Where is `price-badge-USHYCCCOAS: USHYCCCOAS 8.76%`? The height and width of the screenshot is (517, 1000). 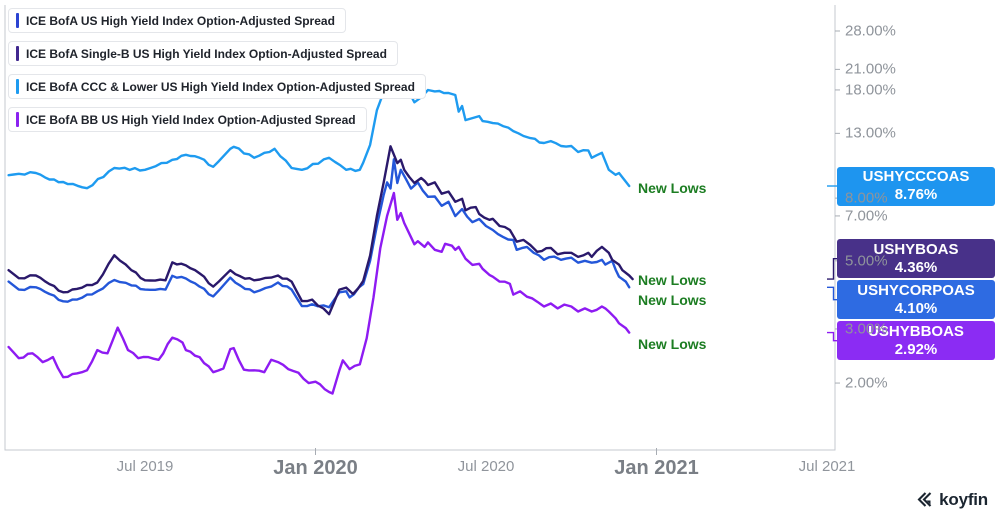 price-badge-USHYCCCOAS: USHYCCCOAS 8.76% is located at coordinates (916, 186).